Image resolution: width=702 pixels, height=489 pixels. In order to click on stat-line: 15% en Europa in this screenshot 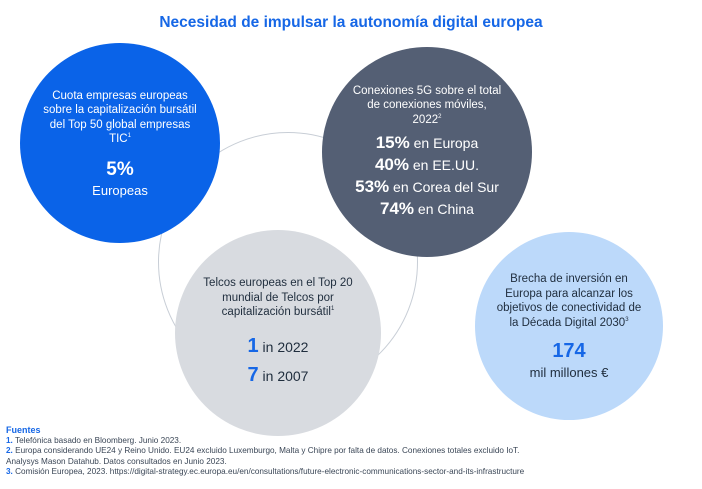, I will do `click(427, 143)`.